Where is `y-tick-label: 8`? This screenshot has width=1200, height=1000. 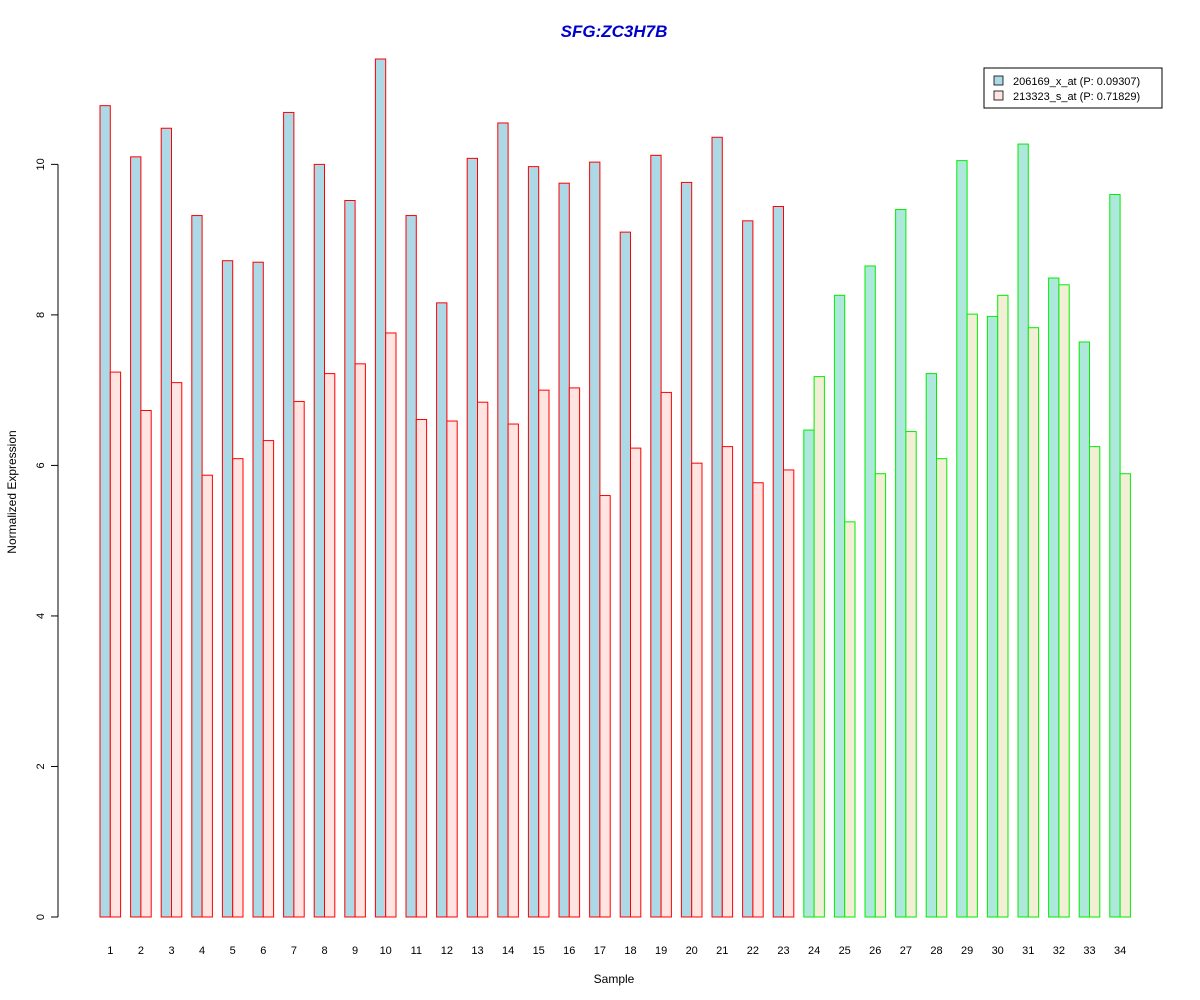
y-tick-label: 8 is located at coordinates (41, 315).